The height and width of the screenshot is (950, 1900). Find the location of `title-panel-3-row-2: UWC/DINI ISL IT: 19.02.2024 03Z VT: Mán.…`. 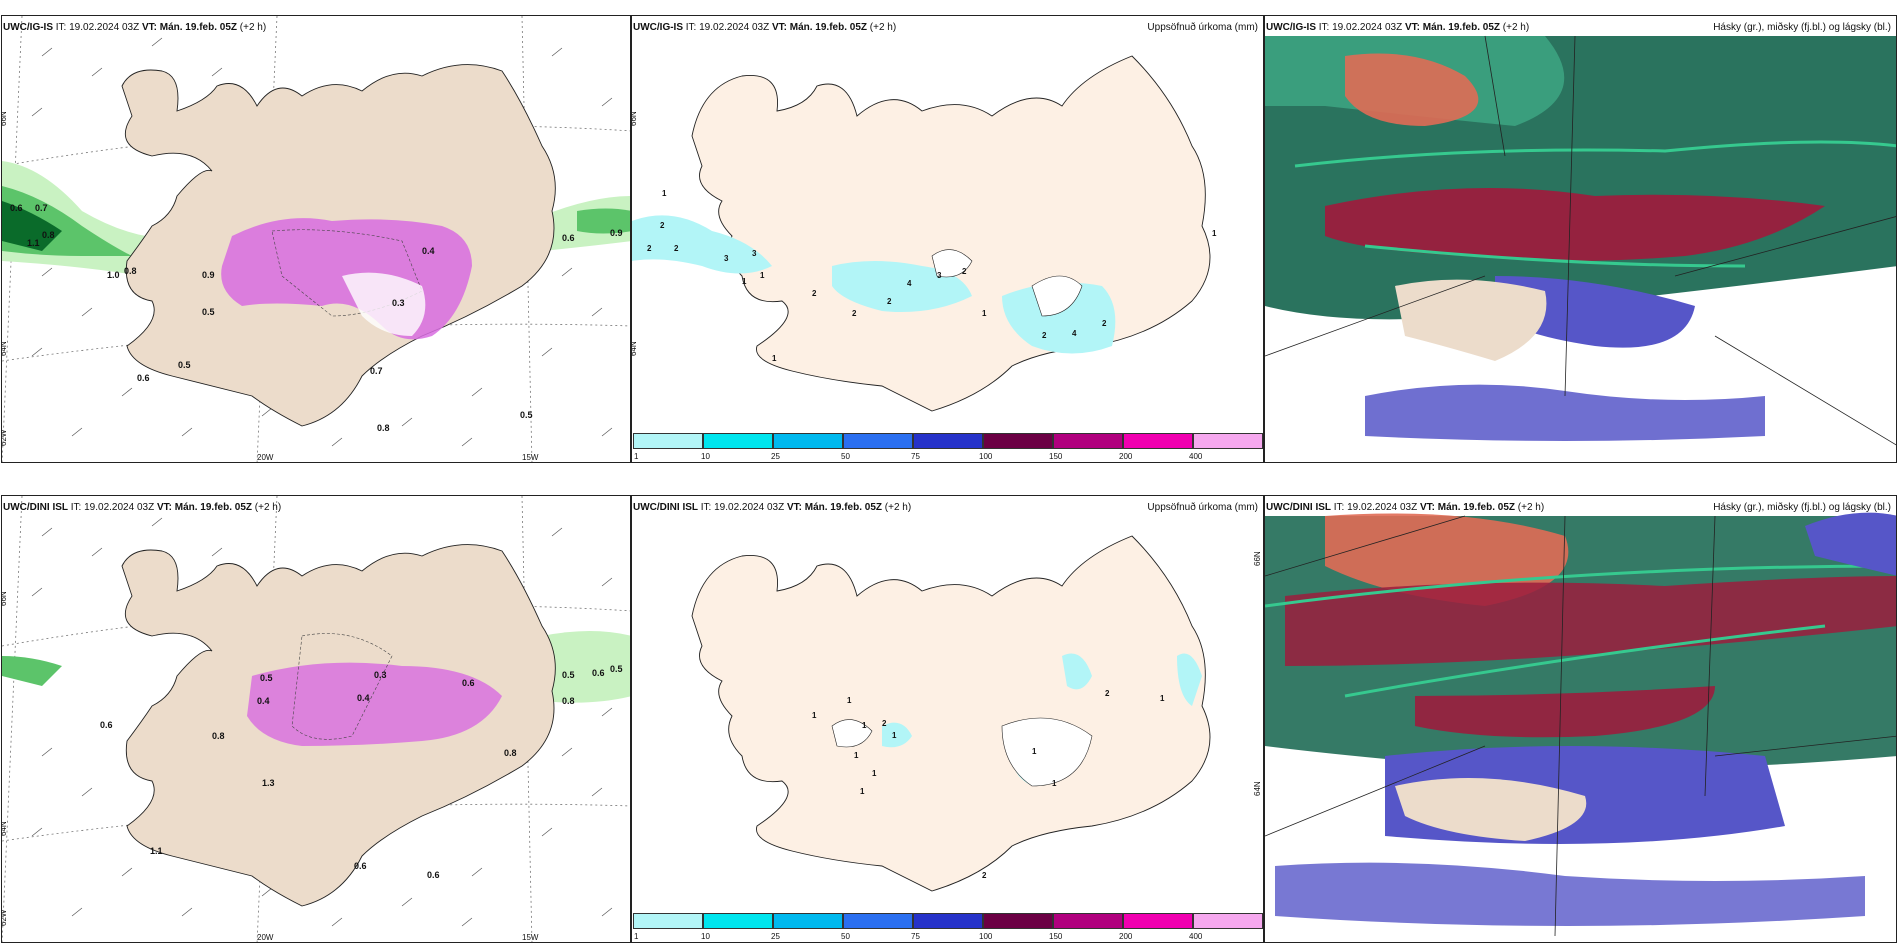

title-panel-3-row-2: UWC/DINI ISL IT: 19.02.2024 03Z VT: Mán.… is located at coordinates (1578, 507).